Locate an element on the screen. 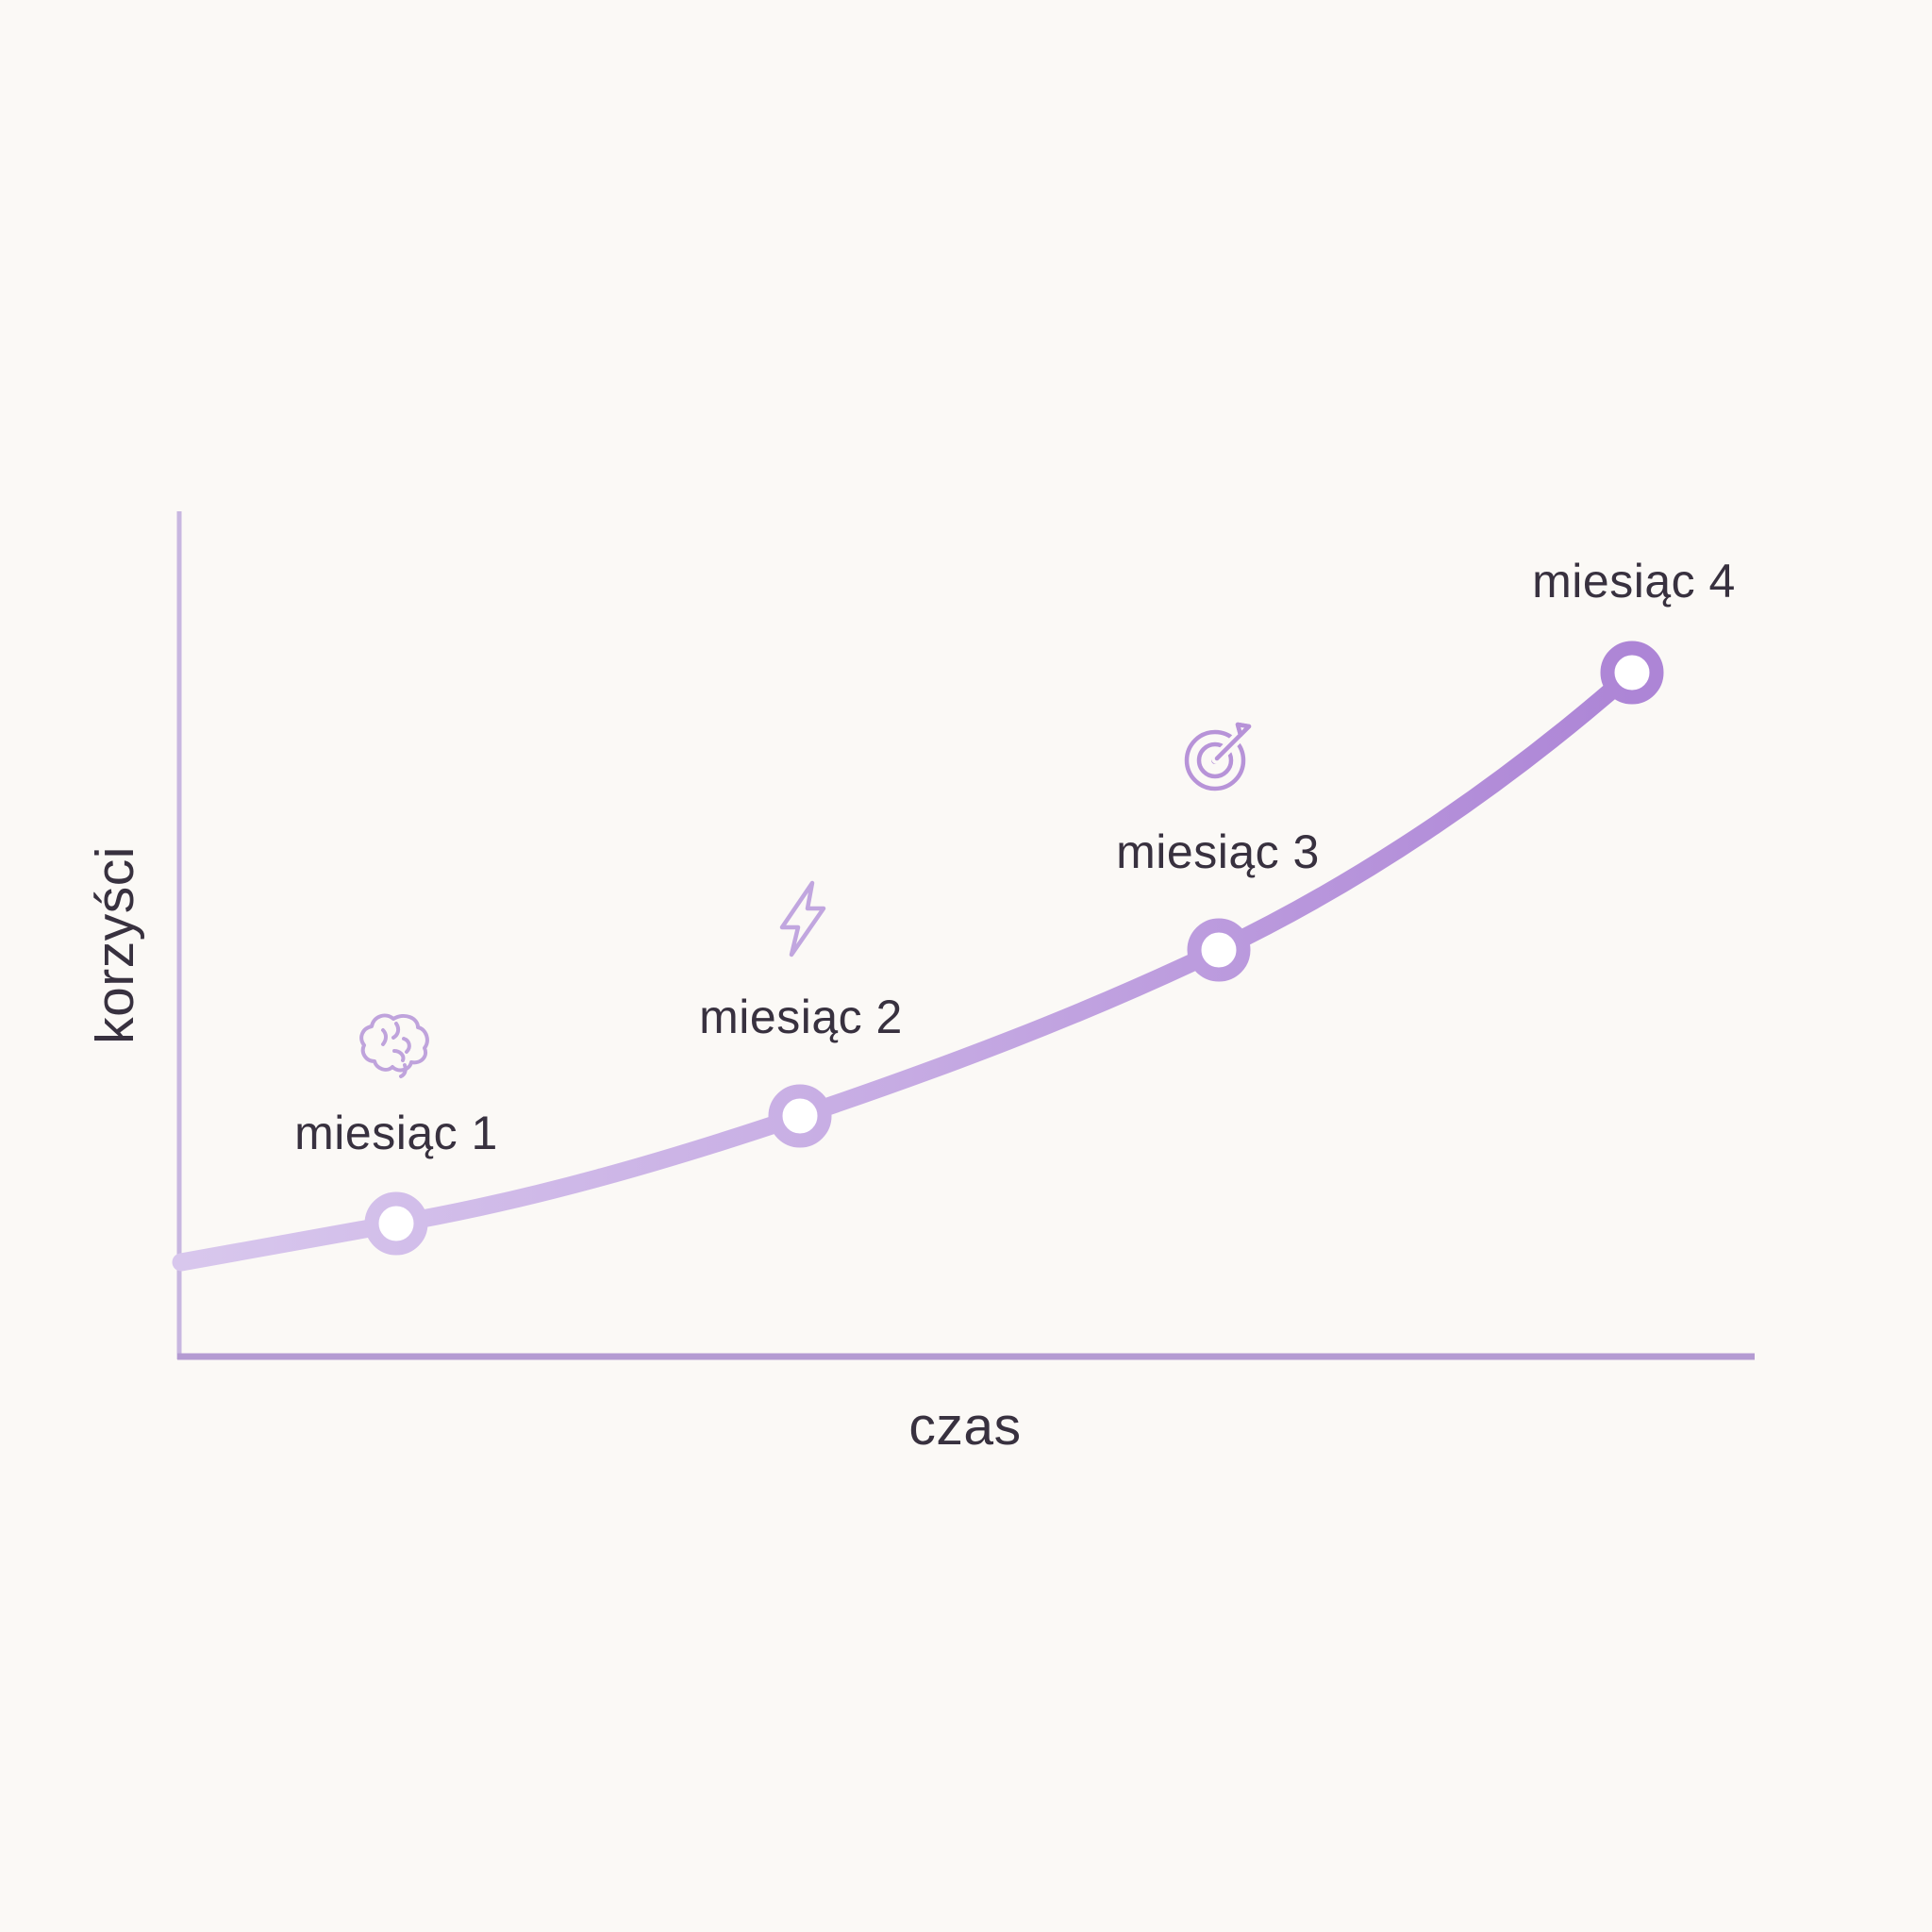  y-axis-label: korzyści is located at coordinates (115, 945).